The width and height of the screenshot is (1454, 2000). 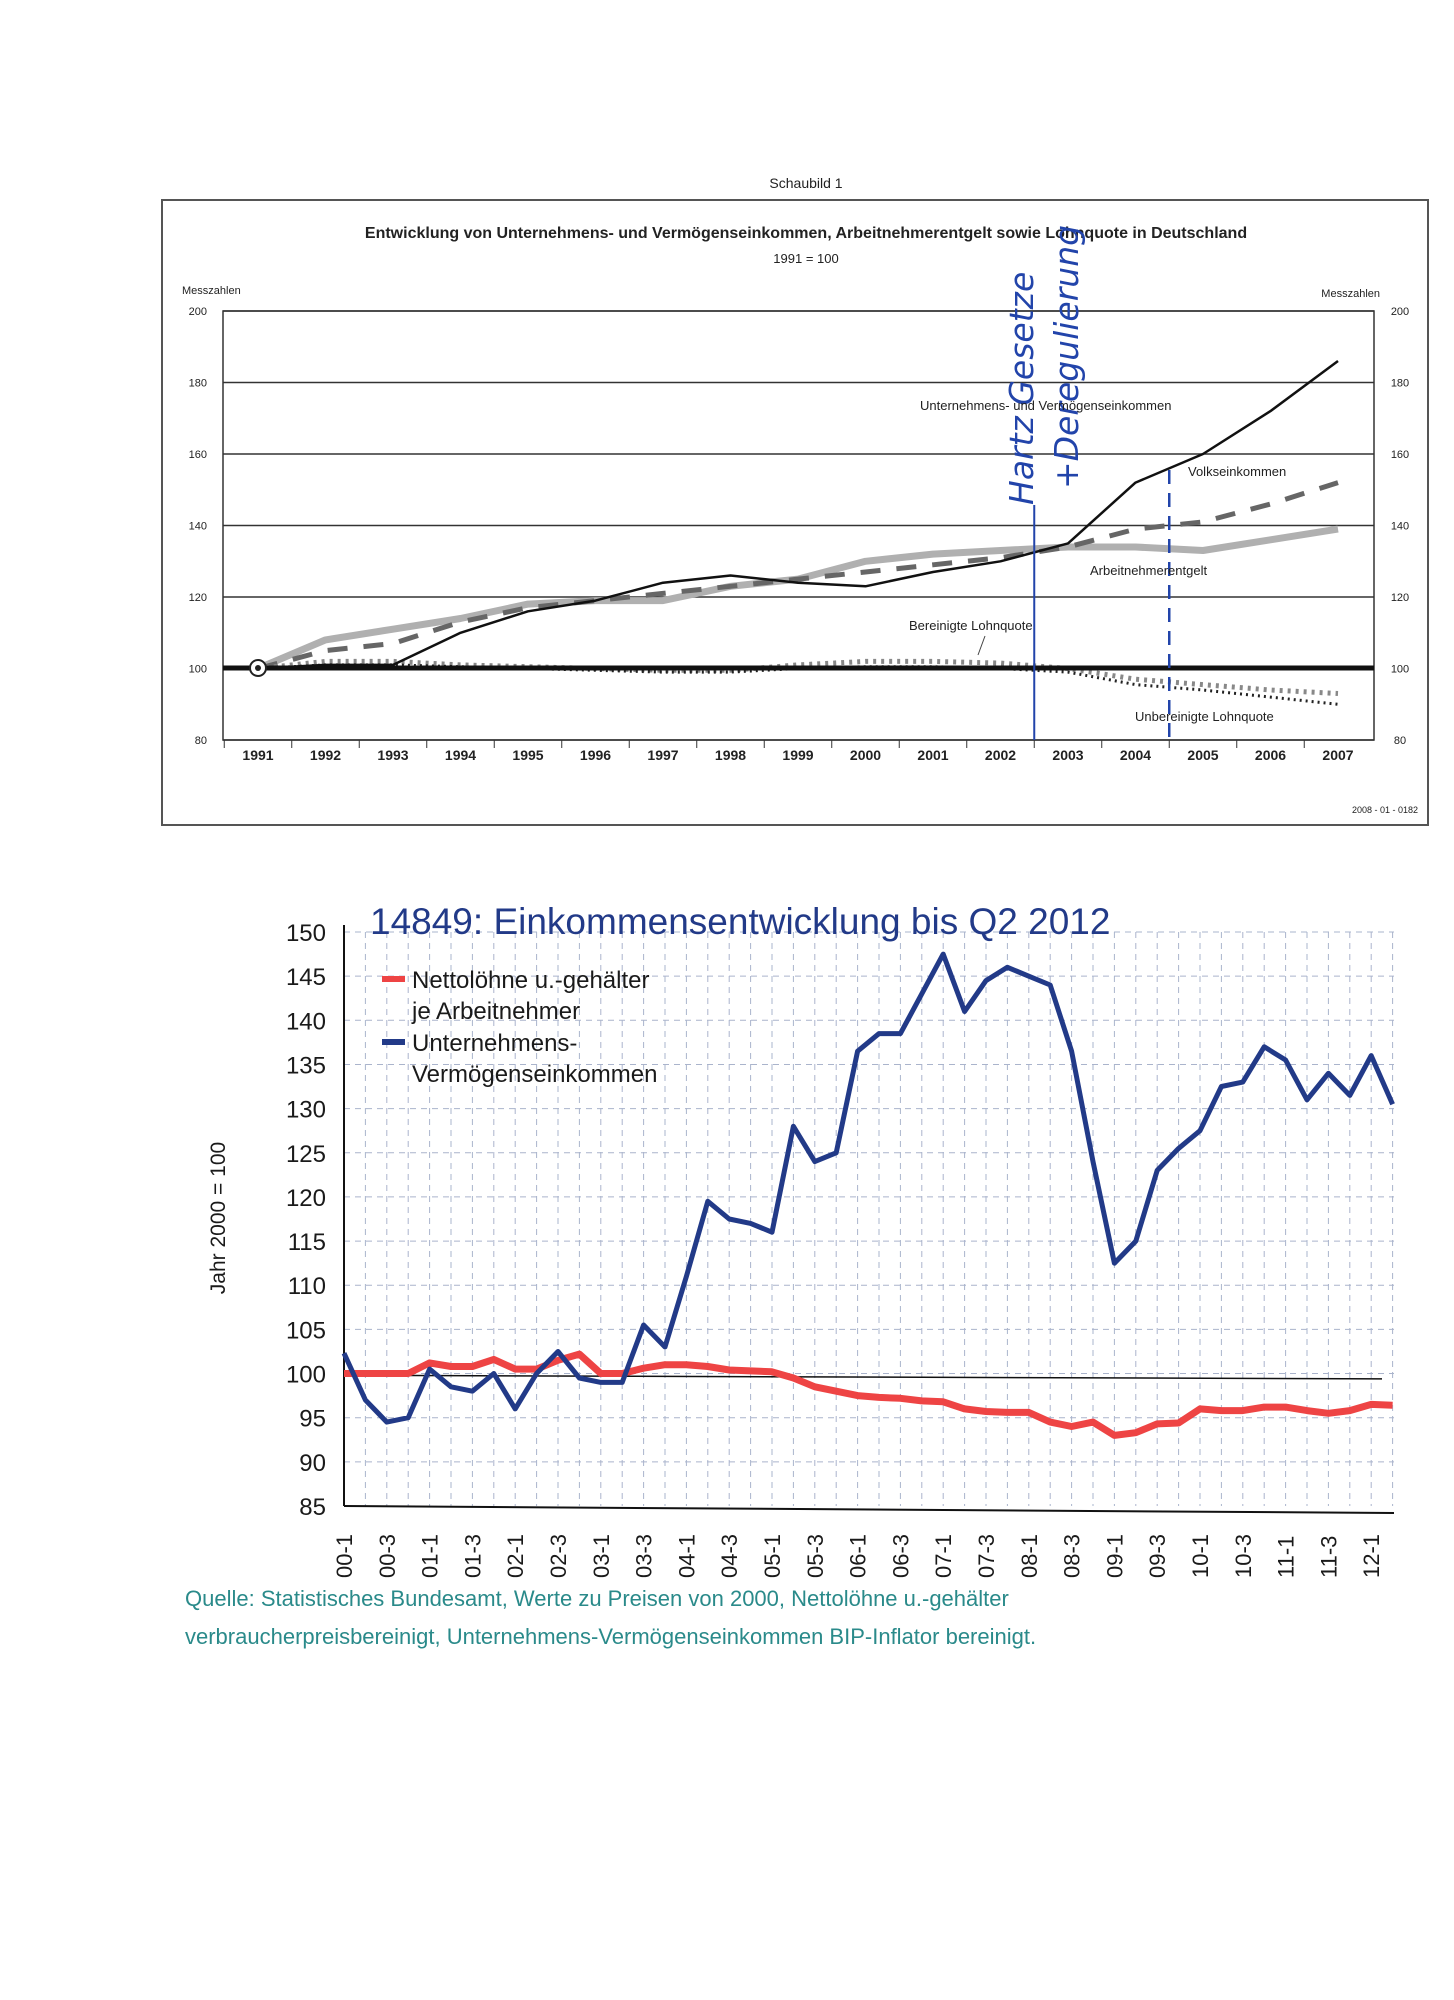 What do you see at coordinates (1400, 527) in the screenshot?
I see `y-tick-label-right: 140` at bounding box center [1400, 527].